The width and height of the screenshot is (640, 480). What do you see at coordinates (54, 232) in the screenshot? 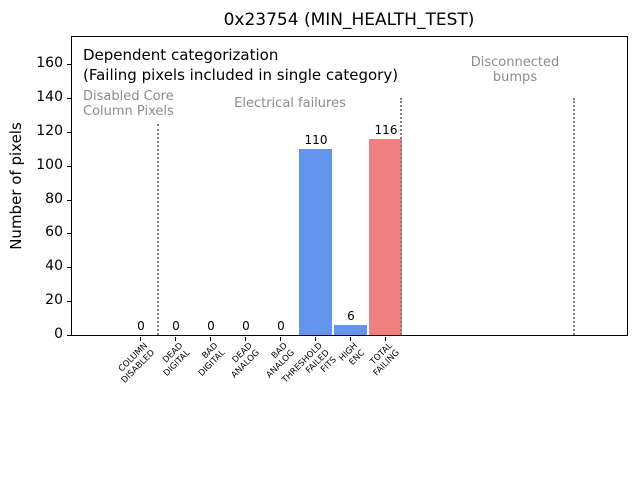
I see `y-tick-label-60: 60` at bounding box center [54, 232].